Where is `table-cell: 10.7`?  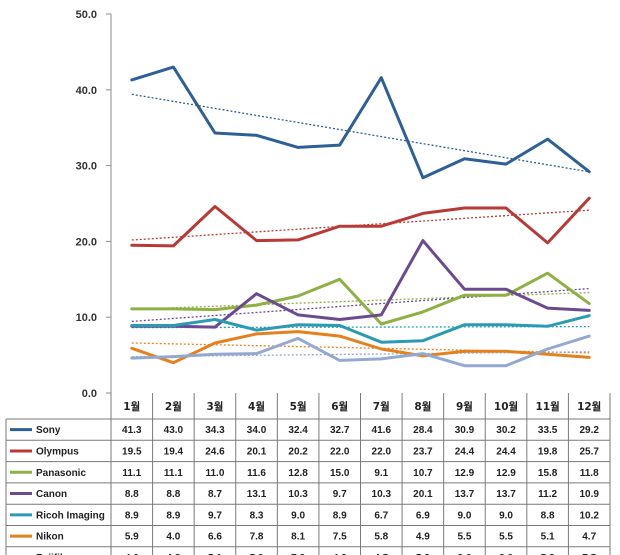
table-cell: 10.7 is located at coordinates (423, 473).